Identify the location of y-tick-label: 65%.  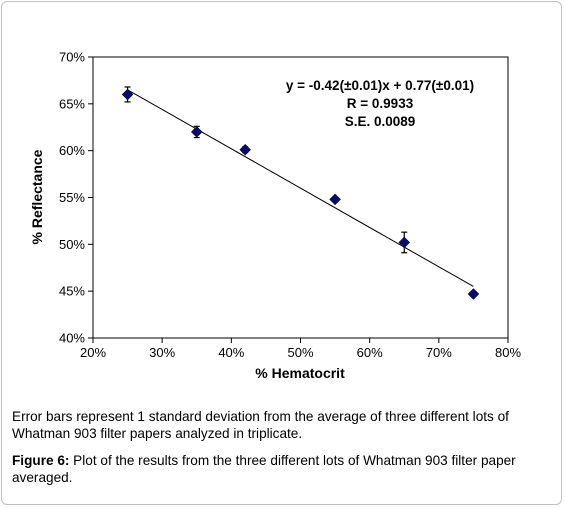
(72, 103).